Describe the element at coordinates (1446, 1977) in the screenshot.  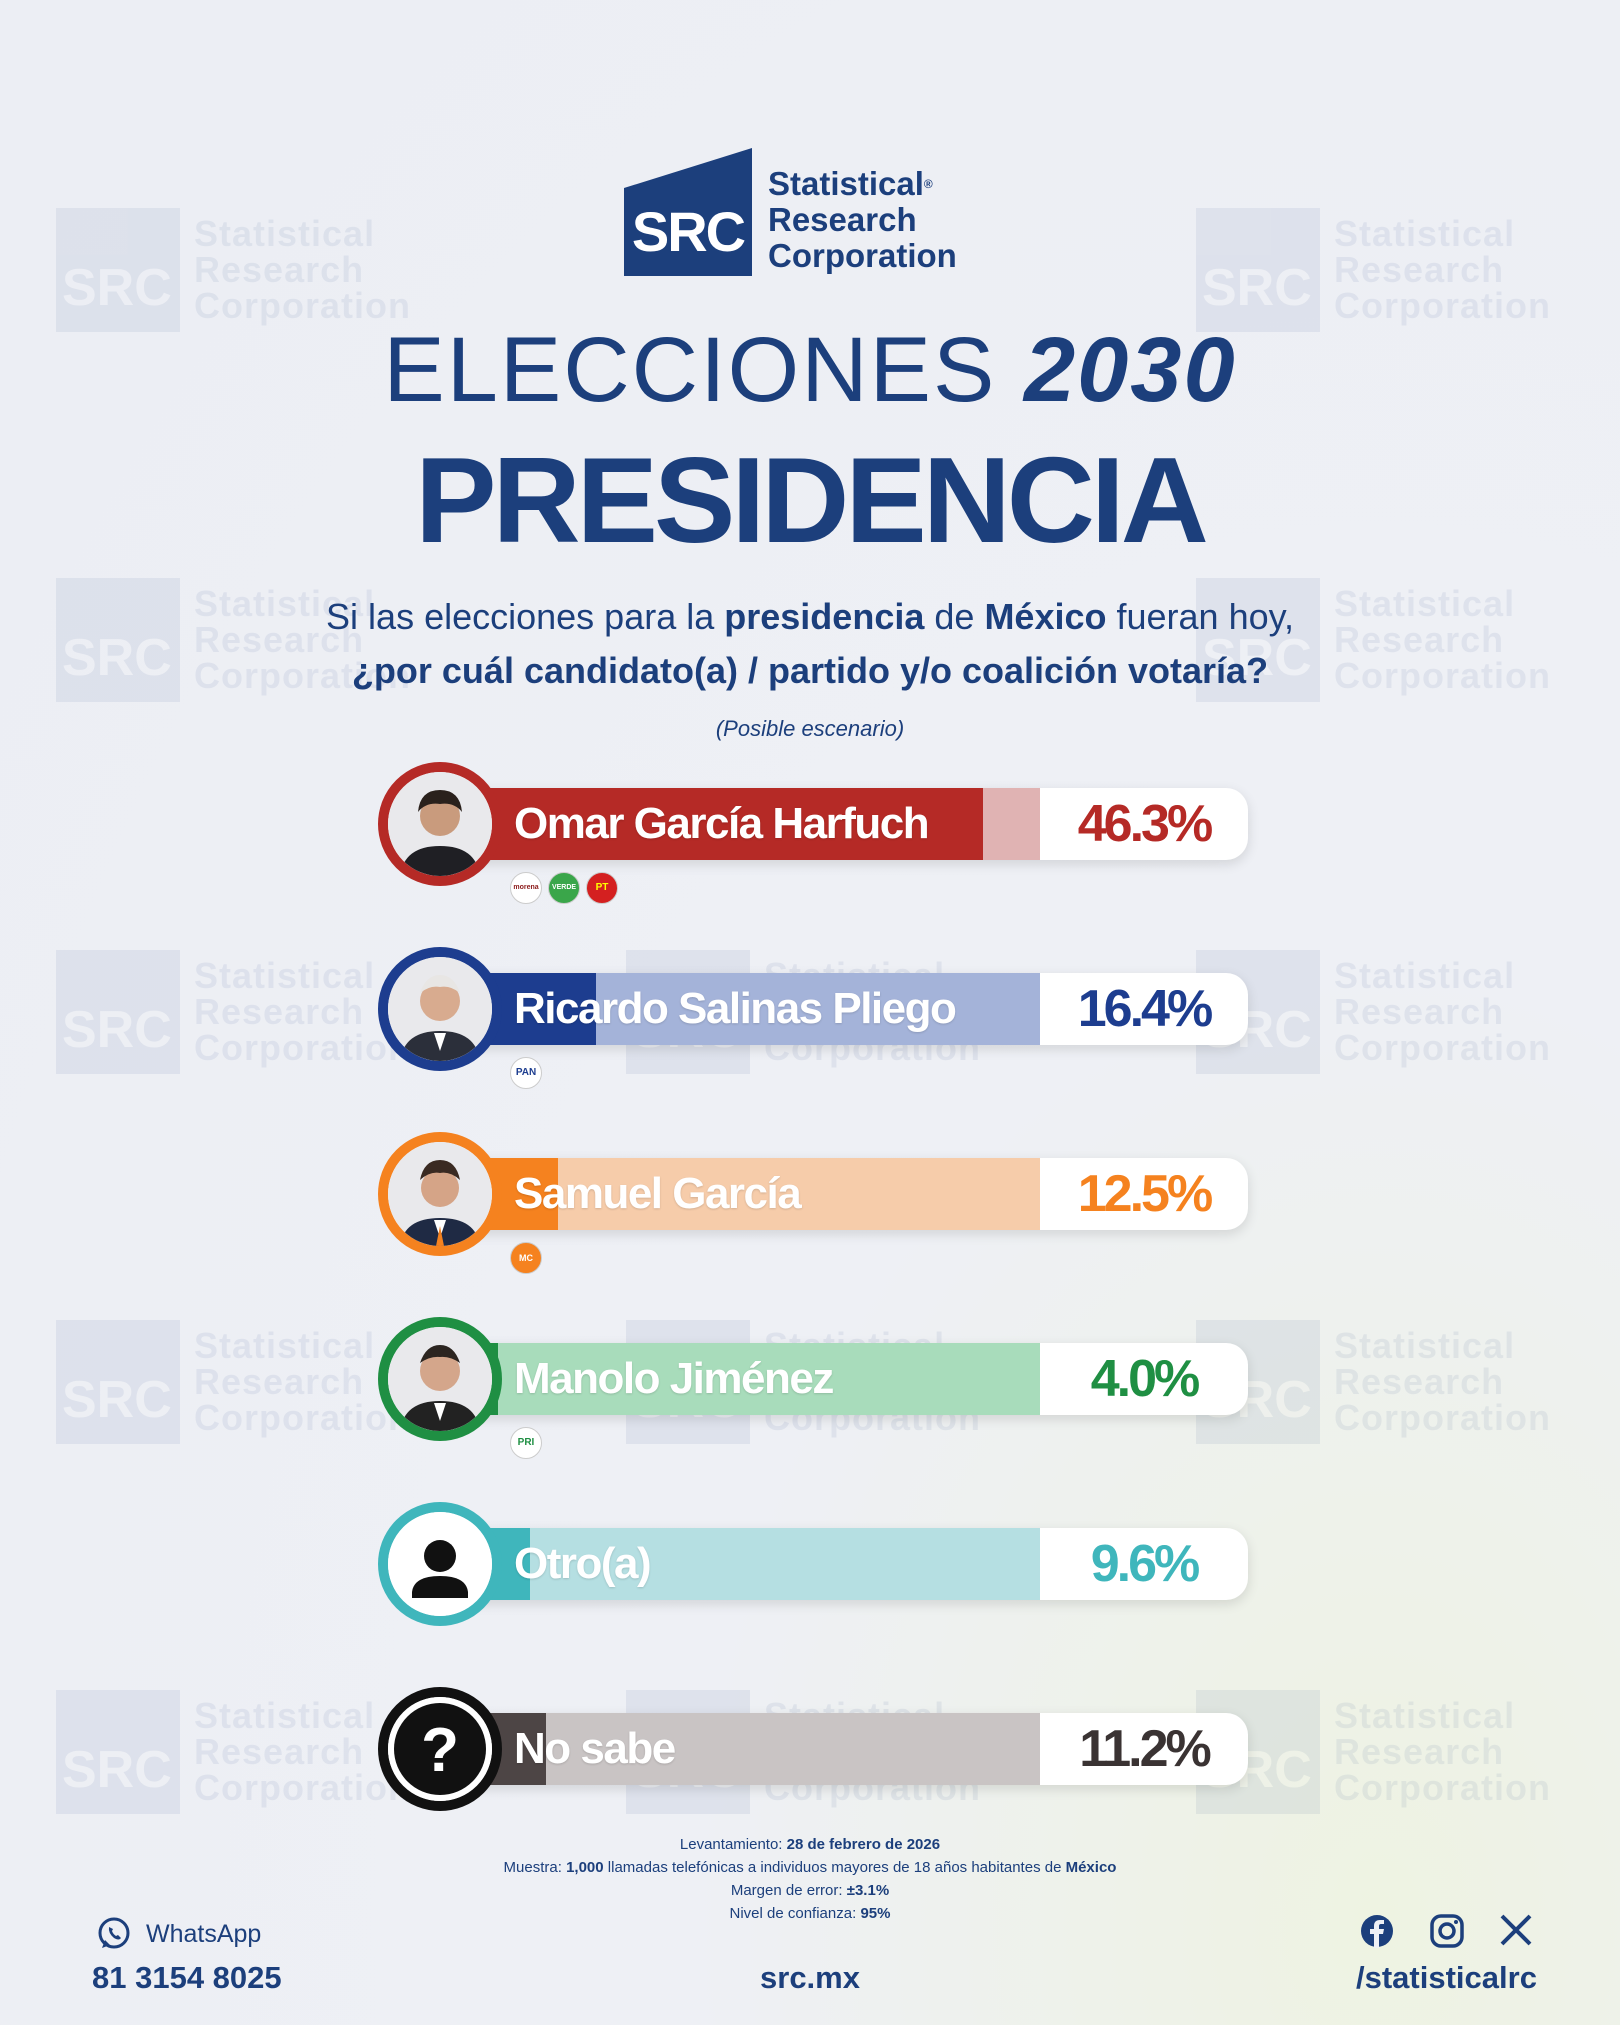
I see `social-handle: /statisticalrc` at that location.